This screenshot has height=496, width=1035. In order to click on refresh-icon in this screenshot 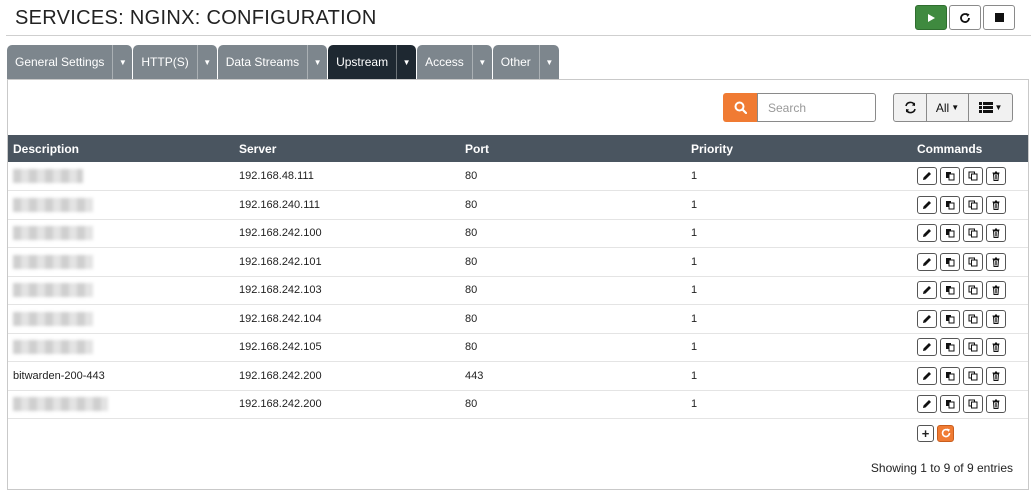, I will do `click(965, 17)`.